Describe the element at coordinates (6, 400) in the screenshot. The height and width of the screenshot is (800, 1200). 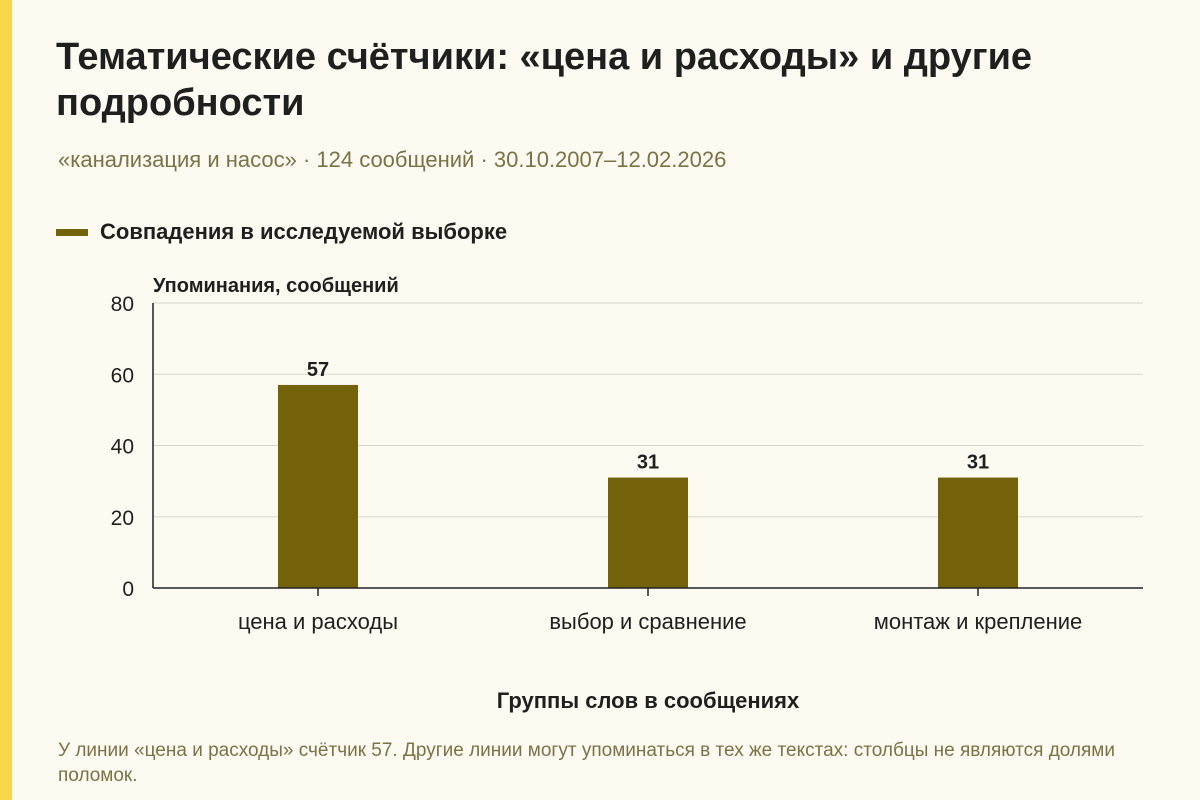
I see `accent-bar` at that location.